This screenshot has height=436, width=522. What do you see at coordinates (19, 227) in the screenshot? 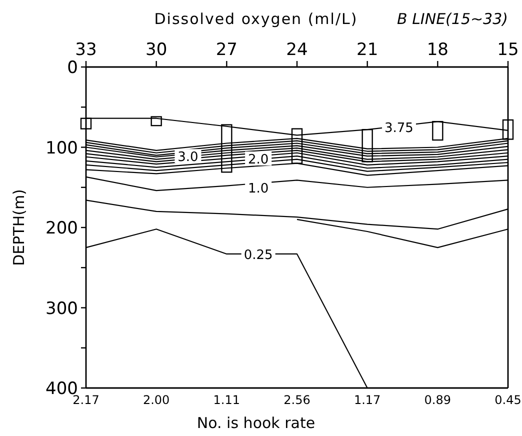
I see `y-axis-title: DEPTH(m)` at bounding box center [19, 227].